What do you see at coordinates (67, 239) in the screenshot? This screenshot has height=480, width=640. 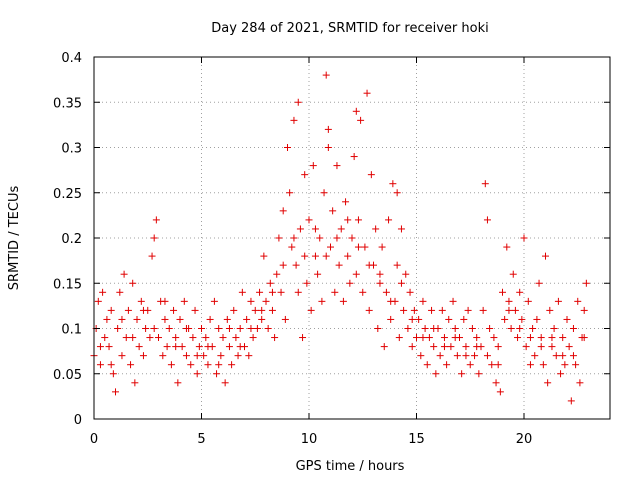 I see `y-tick-labels: 0 0.05 0.1 0.15 0.2 0.25 0.3 0.35 0.4` at bounding box center [67, 239].